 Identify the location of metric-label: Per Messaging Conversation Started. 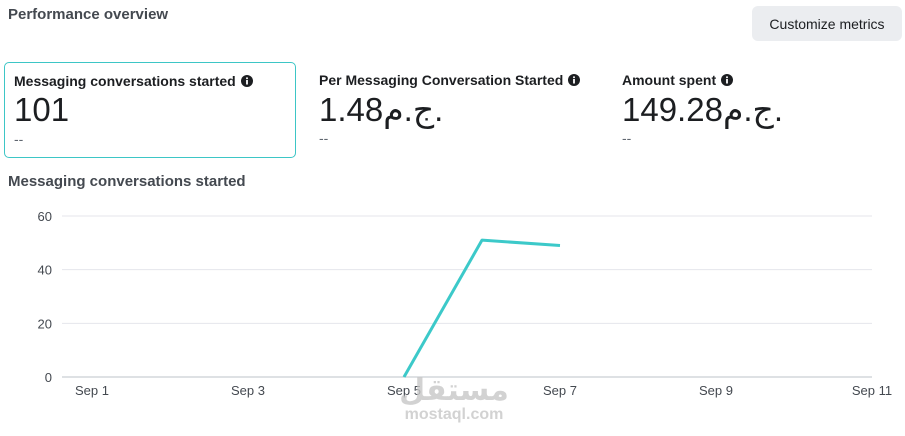
(450, 80).